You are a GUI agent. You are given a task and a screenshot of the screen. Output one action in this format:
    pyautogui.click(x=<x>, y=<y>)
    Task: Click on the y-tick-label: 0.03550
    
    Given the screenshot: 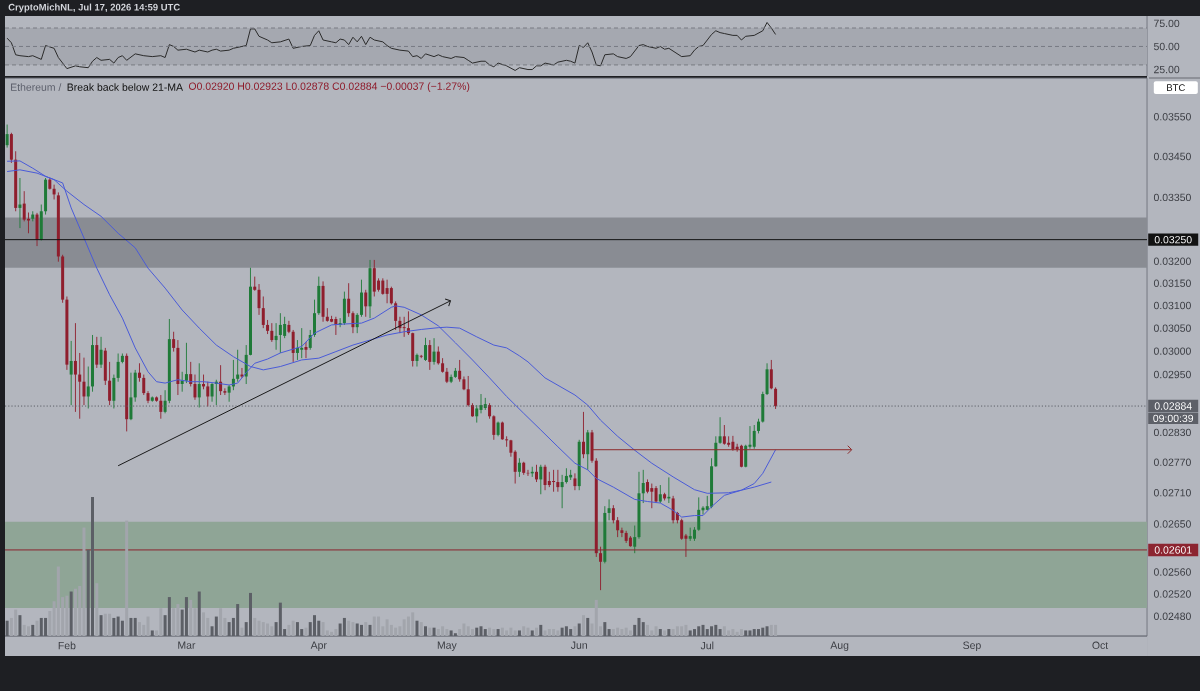 What is the action you would take?
    pyautogui.click(x=1172, y=117)
    